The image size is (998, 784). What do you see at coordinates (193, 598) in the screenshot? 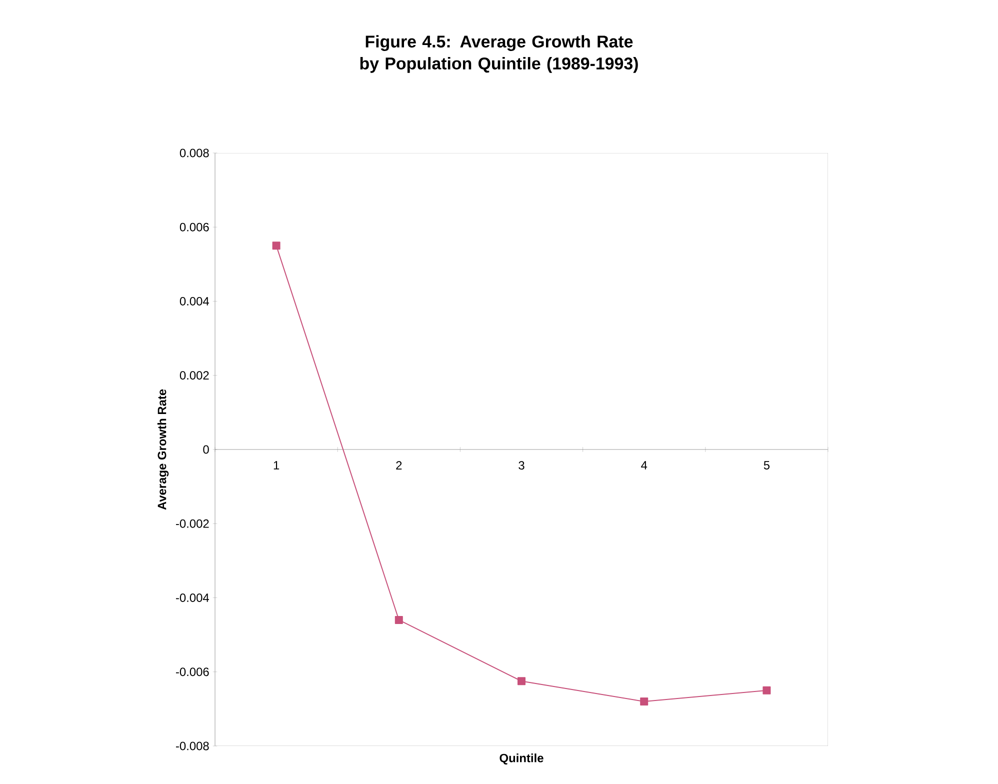
I see `y-tick-label: -0.004` at bounding box center [193, 598].